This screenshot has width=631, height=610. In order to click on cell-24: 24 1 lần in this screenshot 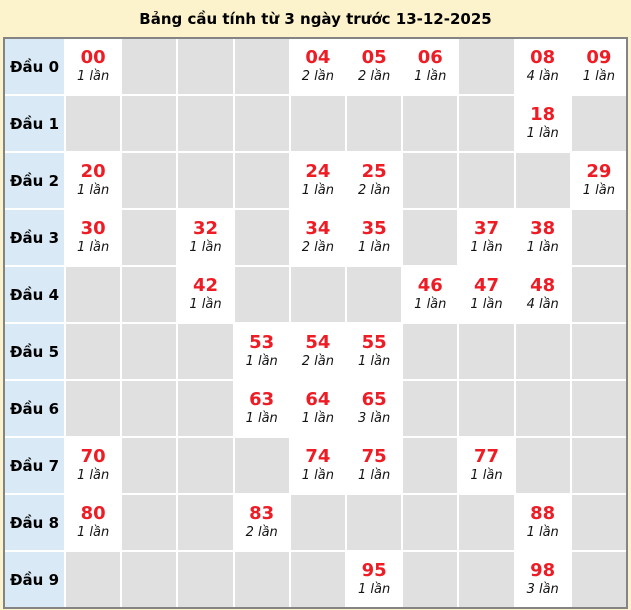, I will do `click(317, 180)`.